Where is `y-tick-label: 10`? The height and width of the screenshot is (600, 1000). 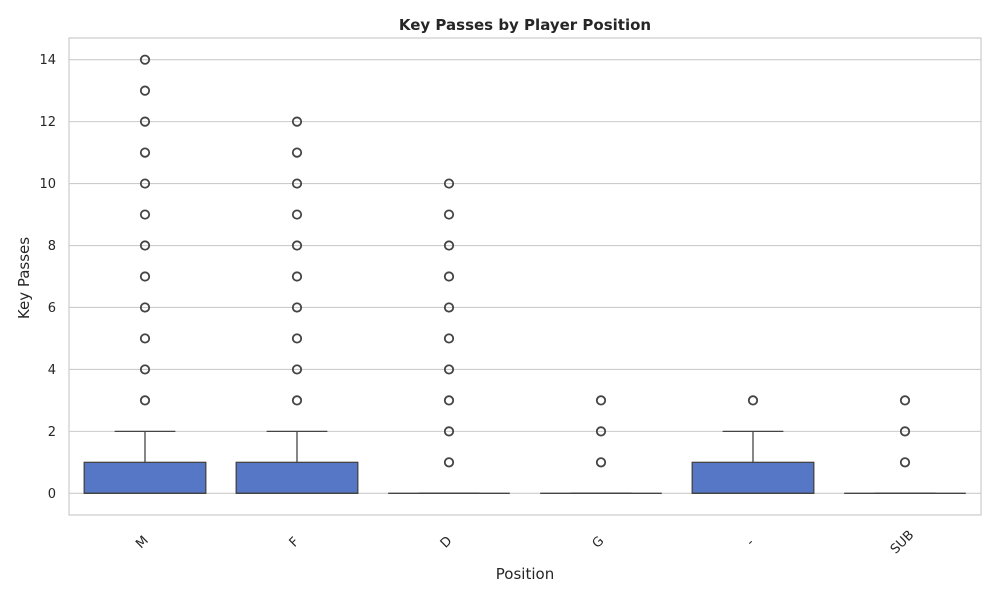
y-tick-label: 10 is located at coordinates (47, 184).